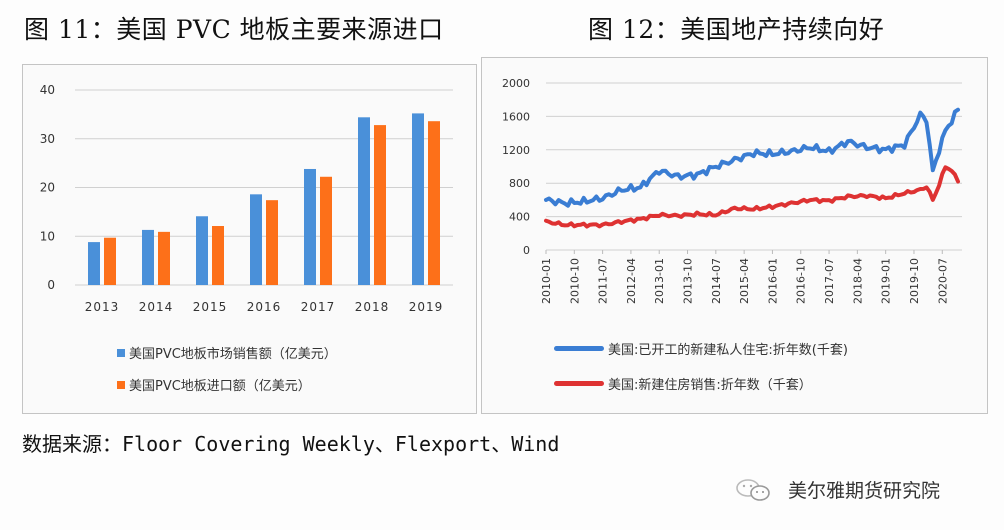 The image size is (1004, 530). What do you see at coordinates (864, 491) in the screenshot?
I see `brand-name: 美尔雅期货研究院` at bounding box center [864, 491].